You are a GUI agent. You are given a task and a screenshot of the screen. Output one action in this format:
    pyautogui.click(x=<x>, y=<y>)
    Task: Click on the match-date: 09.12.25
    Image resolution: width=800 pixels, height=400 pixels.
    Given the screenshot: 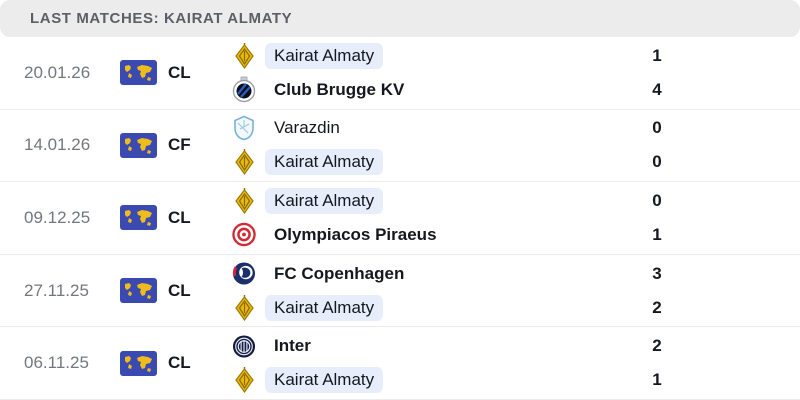 What is the action you would take?
    pyautogui.click(x=57, y=217)
    